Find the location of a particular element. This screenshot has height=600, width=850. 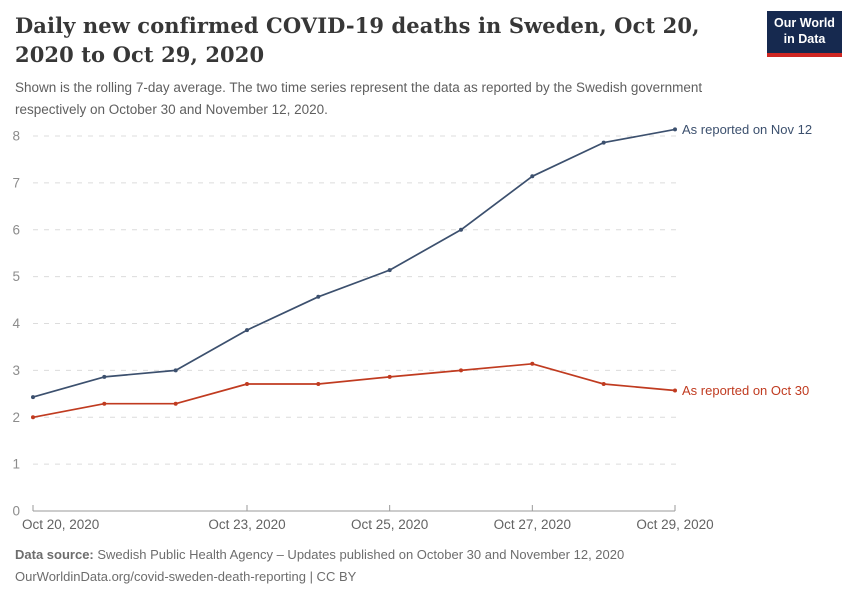

owid-logo: Our World in Data is located at coordinates (804, 34).